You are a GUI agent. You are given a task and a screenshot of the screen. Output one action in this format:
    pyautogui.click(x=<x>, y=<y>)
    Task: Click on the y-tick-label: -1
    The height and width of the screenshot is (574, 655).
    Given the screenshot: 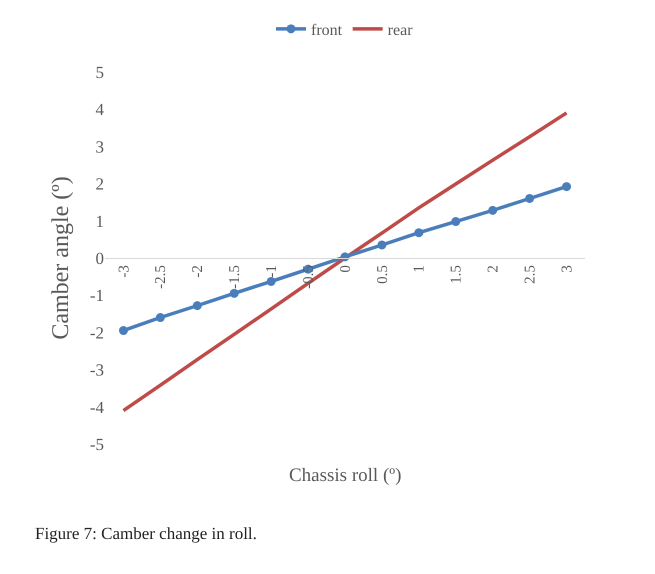 What is the action you would take?
    pyautogui.click(x=97, y=296)
    